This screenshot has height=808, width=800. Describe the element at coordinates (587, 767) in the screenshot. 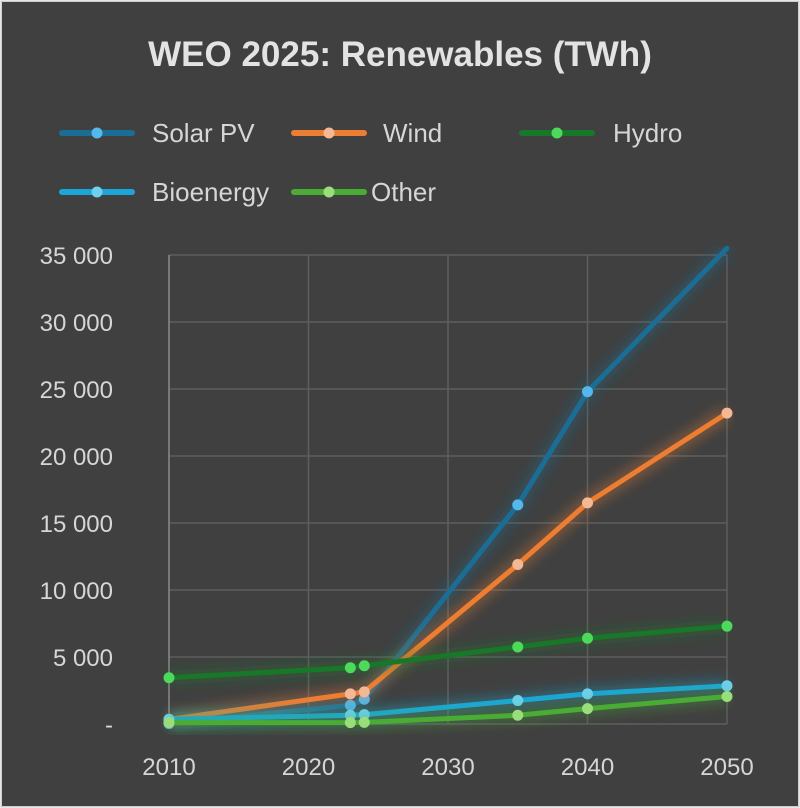

I see `x-tick-label: 2040` at that location.